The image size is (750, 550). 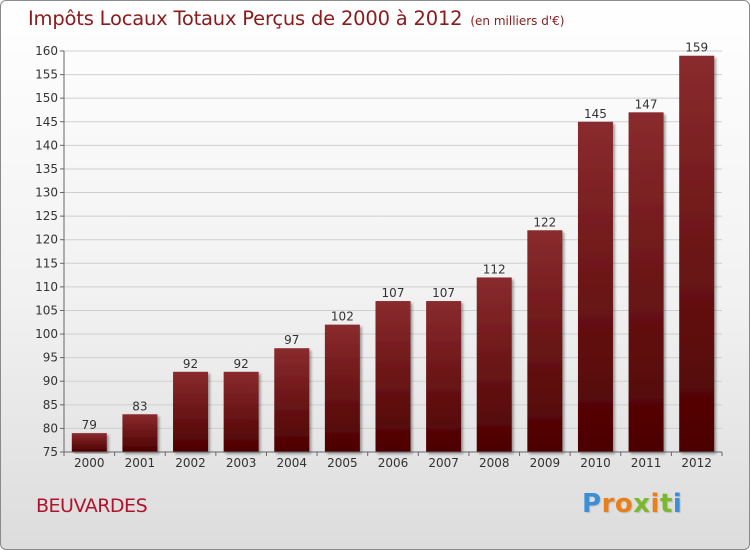 What do you see at coordinates (46, 310) in the screenshot?
I see `y-tick-label: 105` at bounding box center [46, 310].